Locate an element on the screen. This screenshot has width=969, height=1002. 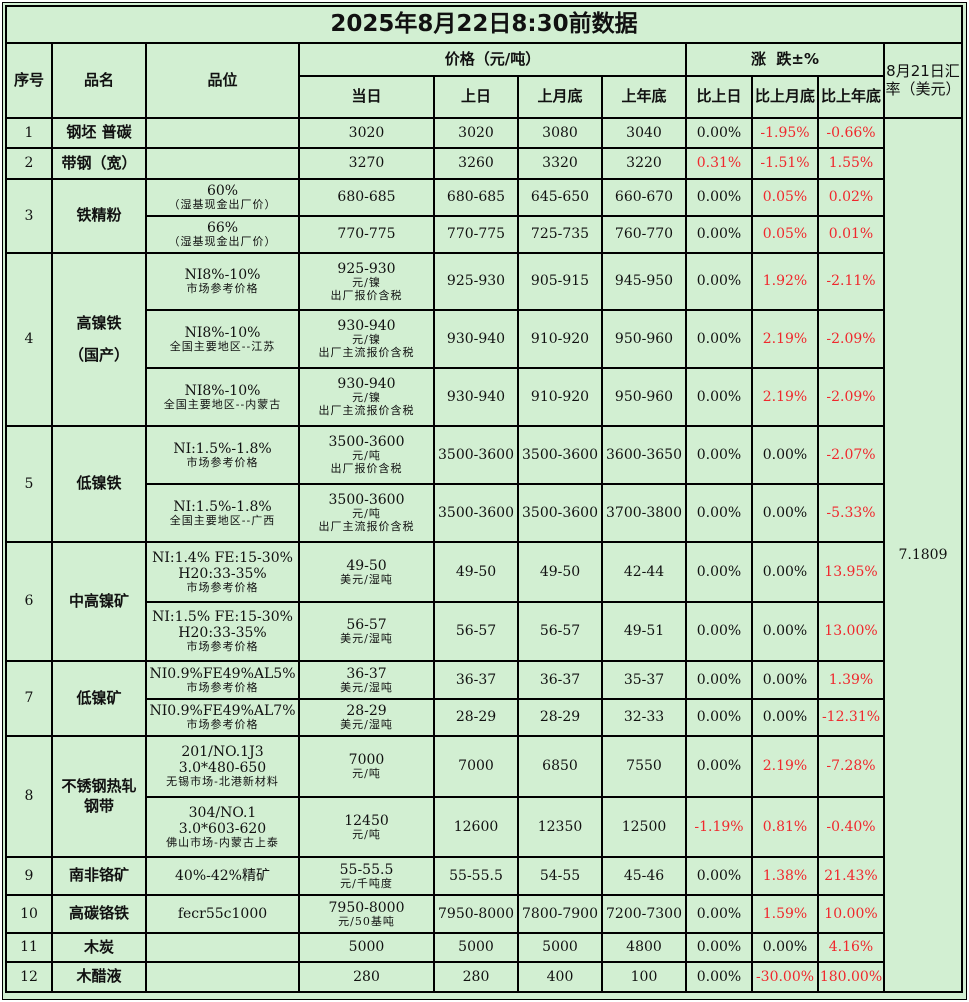
price-last-year: 35-37 is located at coordinates (644, 680).